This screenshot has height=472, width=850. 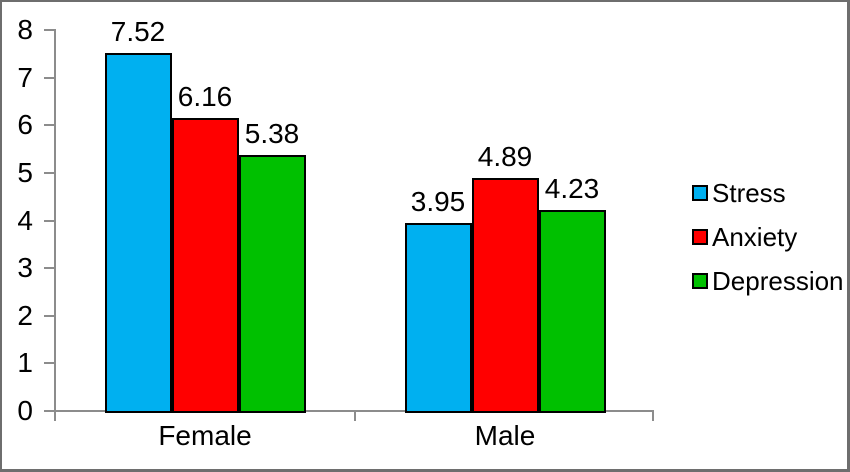 I want to click on y-tick-label: 5, so click(x=25, y=172).